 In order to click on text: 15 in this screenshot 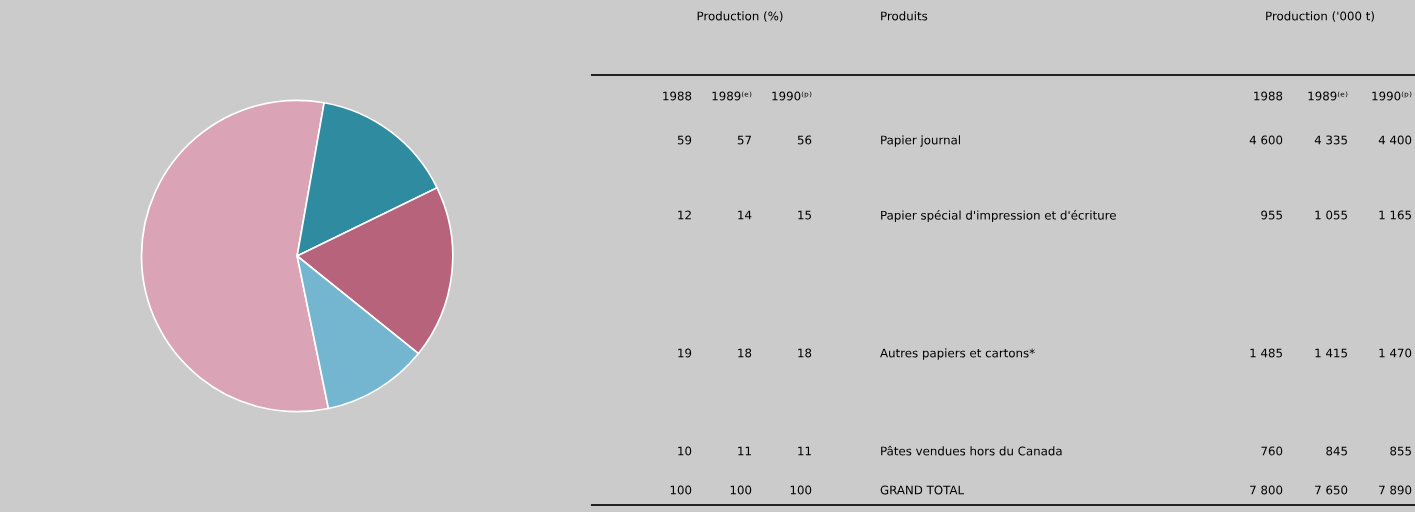, I will do `click(804, 215)`.